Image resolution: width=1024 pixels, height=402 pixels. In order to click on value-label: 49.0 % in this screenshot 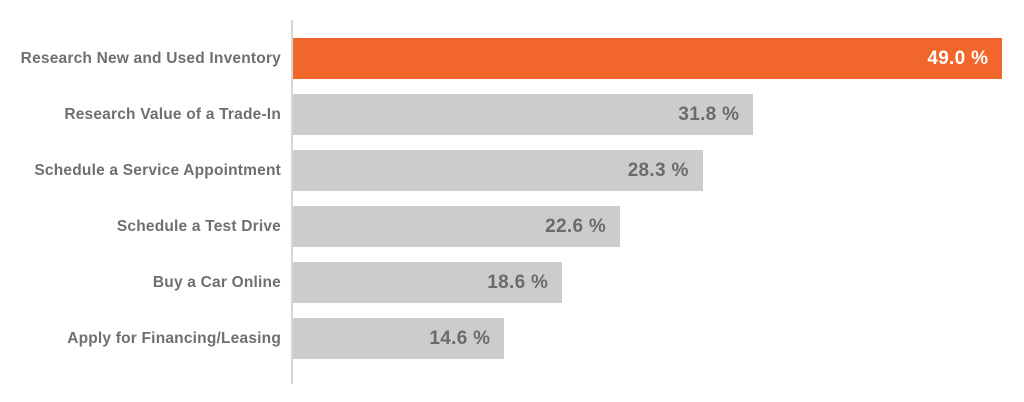, I will do `click(958, 58)`.